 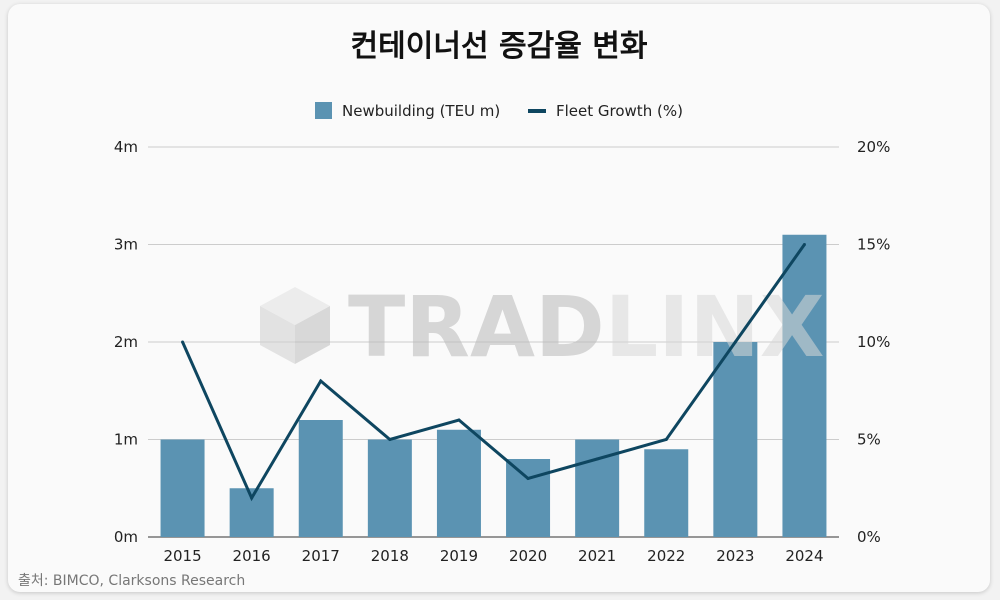 I want to click on x-tick-label: 2017, so click(x=321, y=556).